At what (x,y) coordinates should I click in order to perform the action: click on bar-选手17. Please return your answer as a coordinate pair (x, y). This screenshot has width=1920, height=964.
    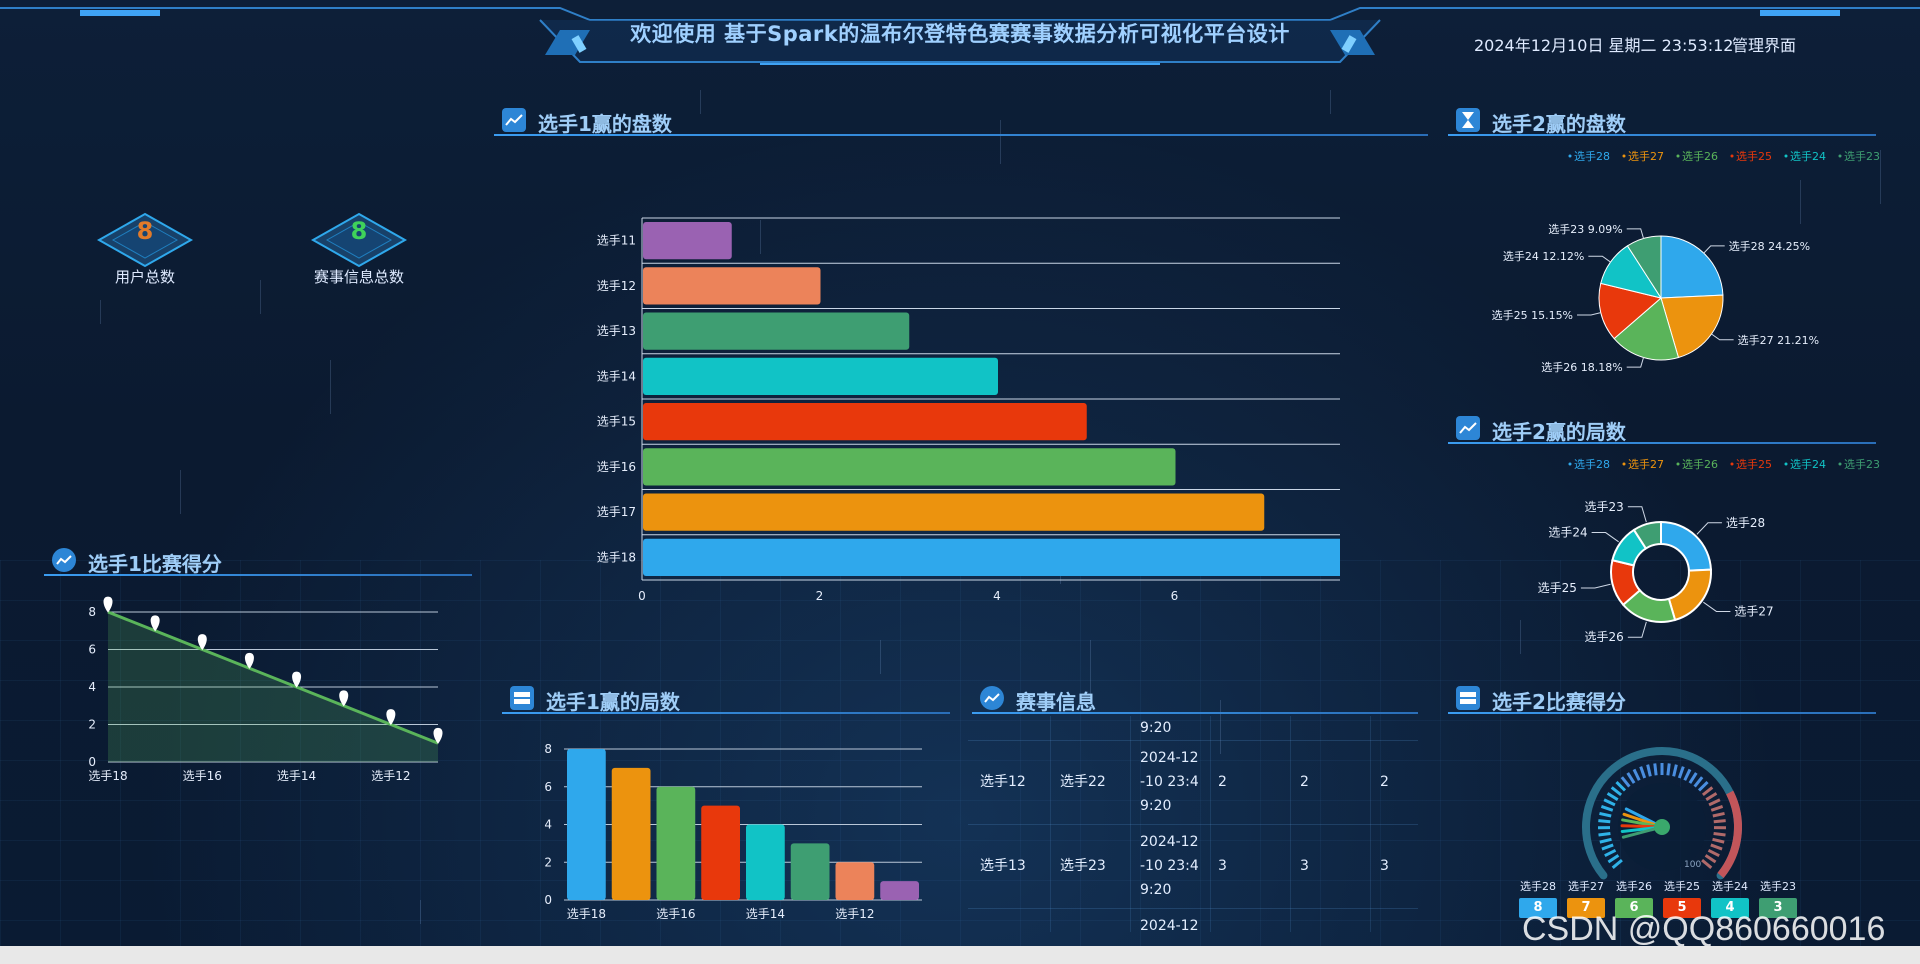
    Looking at the image, I should click on (954, 512).